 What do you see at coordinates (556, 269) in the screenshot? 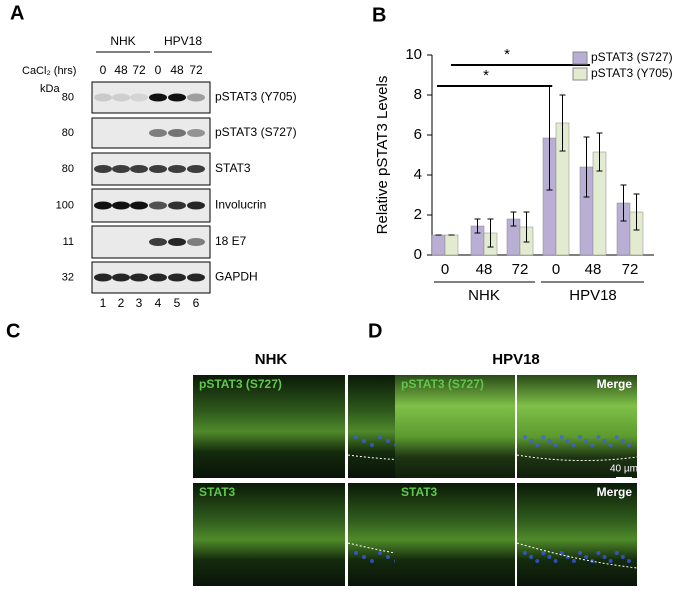
I see `x-tick-label: 0` at bounding box center [556, 269].